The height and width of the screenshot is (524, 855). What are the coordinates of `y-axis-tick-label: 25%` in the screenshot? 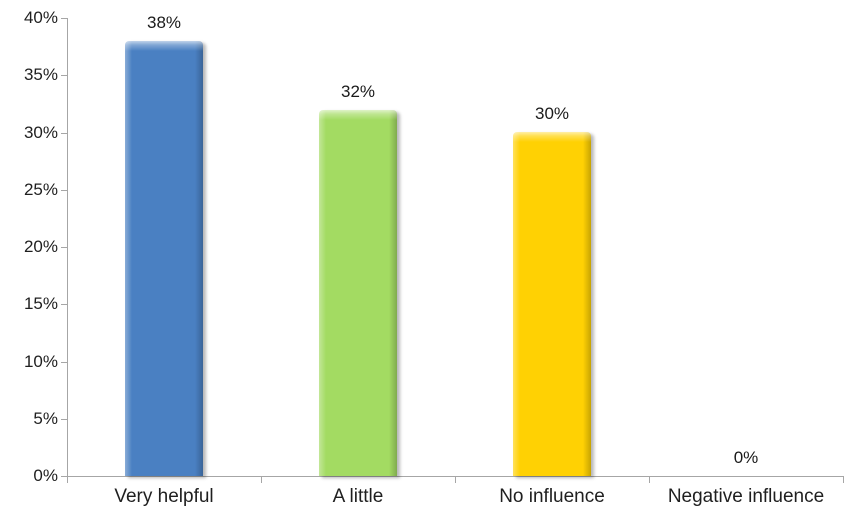 It's located at (40, 189).